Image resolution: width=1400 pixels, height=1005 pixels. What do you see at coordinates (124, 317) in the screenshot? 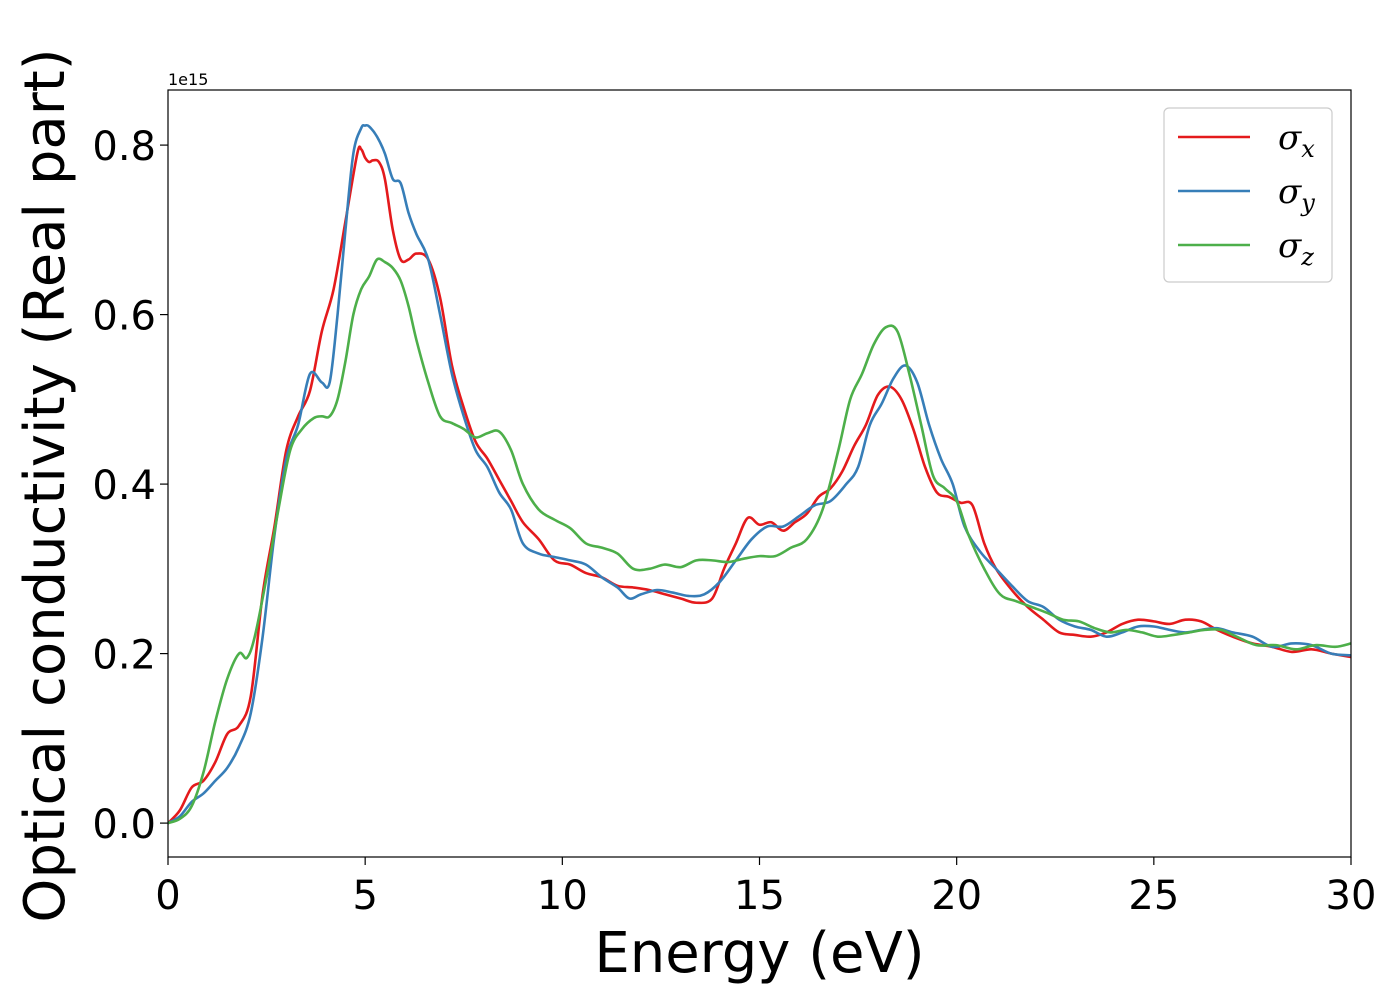
I see `y-tick-label: 0.6` at bounding box center [124, 317].